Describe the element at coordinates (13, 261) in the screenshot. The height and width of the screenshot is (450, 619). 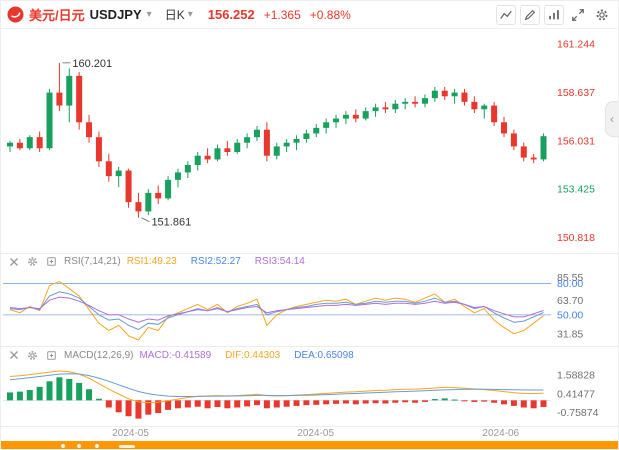
I see `rsi-close-icon` at that location.